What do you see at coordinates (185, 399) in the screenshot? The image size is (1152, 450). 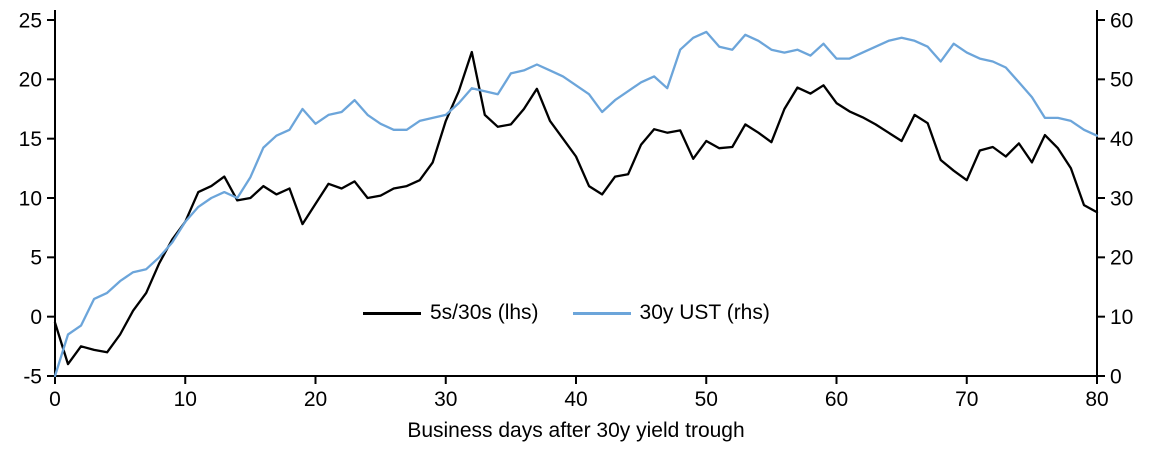 I see `x-axis-tick-label: 10` at bounding box center [185, 399].